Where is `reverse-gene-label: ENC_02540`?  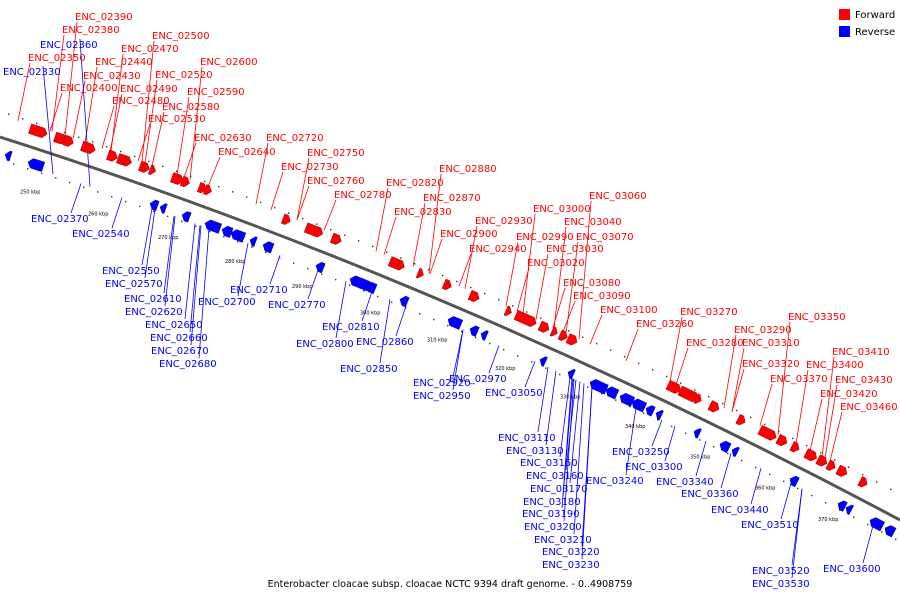
reverse-gene-label: ENC_02540 is located at coordinates (101, 234).